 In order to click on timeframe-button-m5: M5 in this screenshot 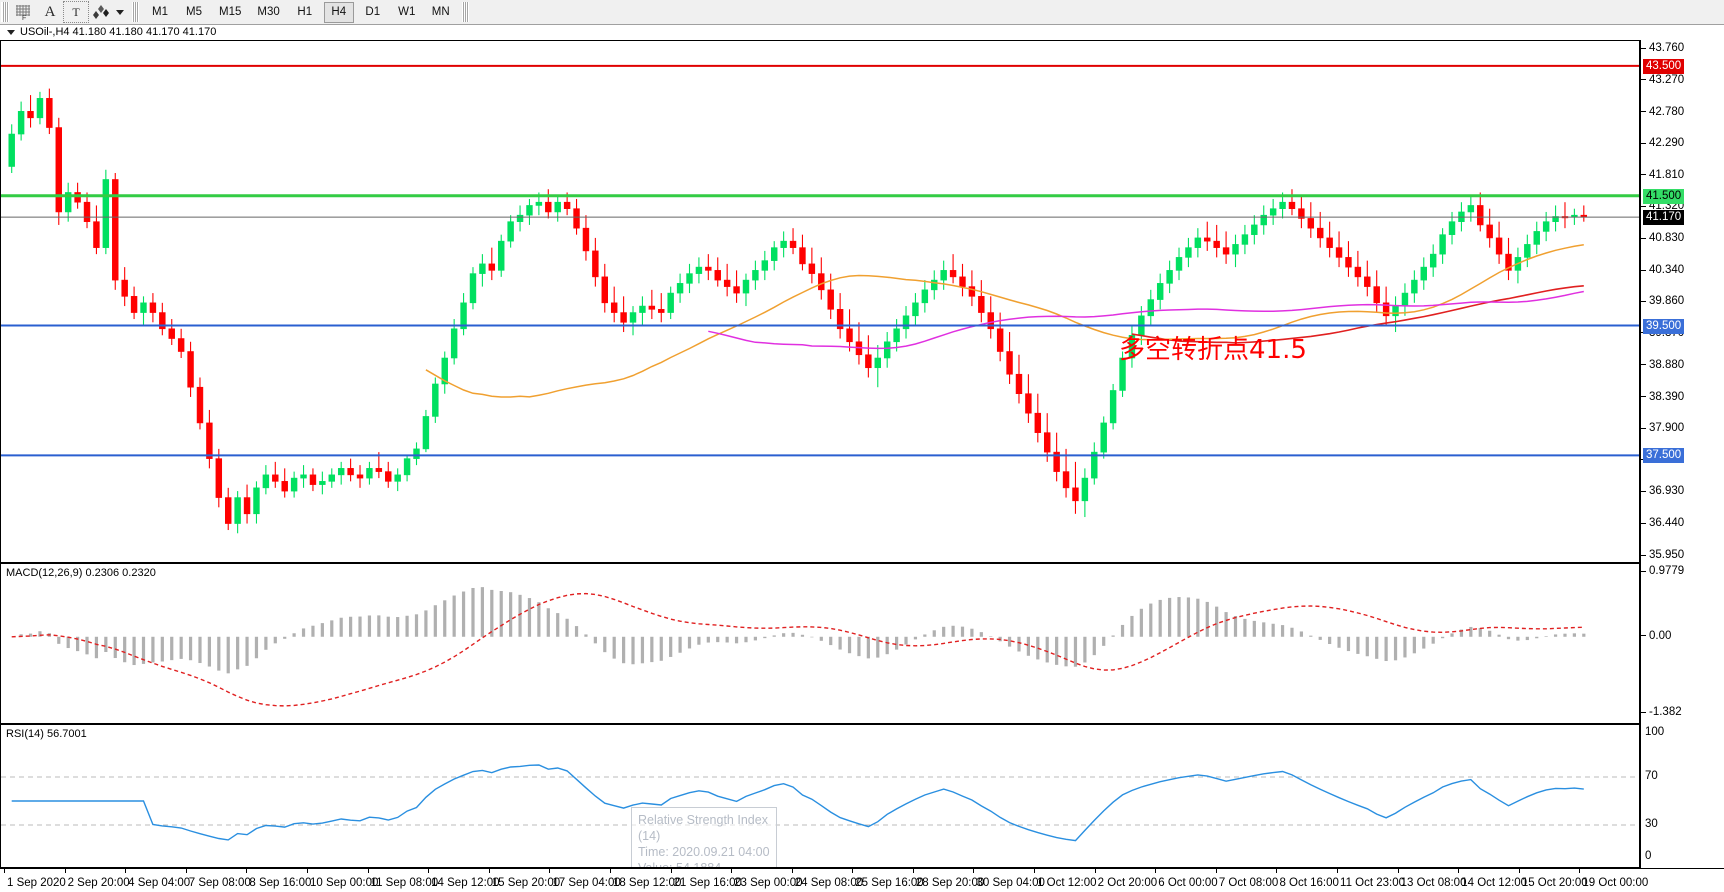, I will do `click(194, 12)`.